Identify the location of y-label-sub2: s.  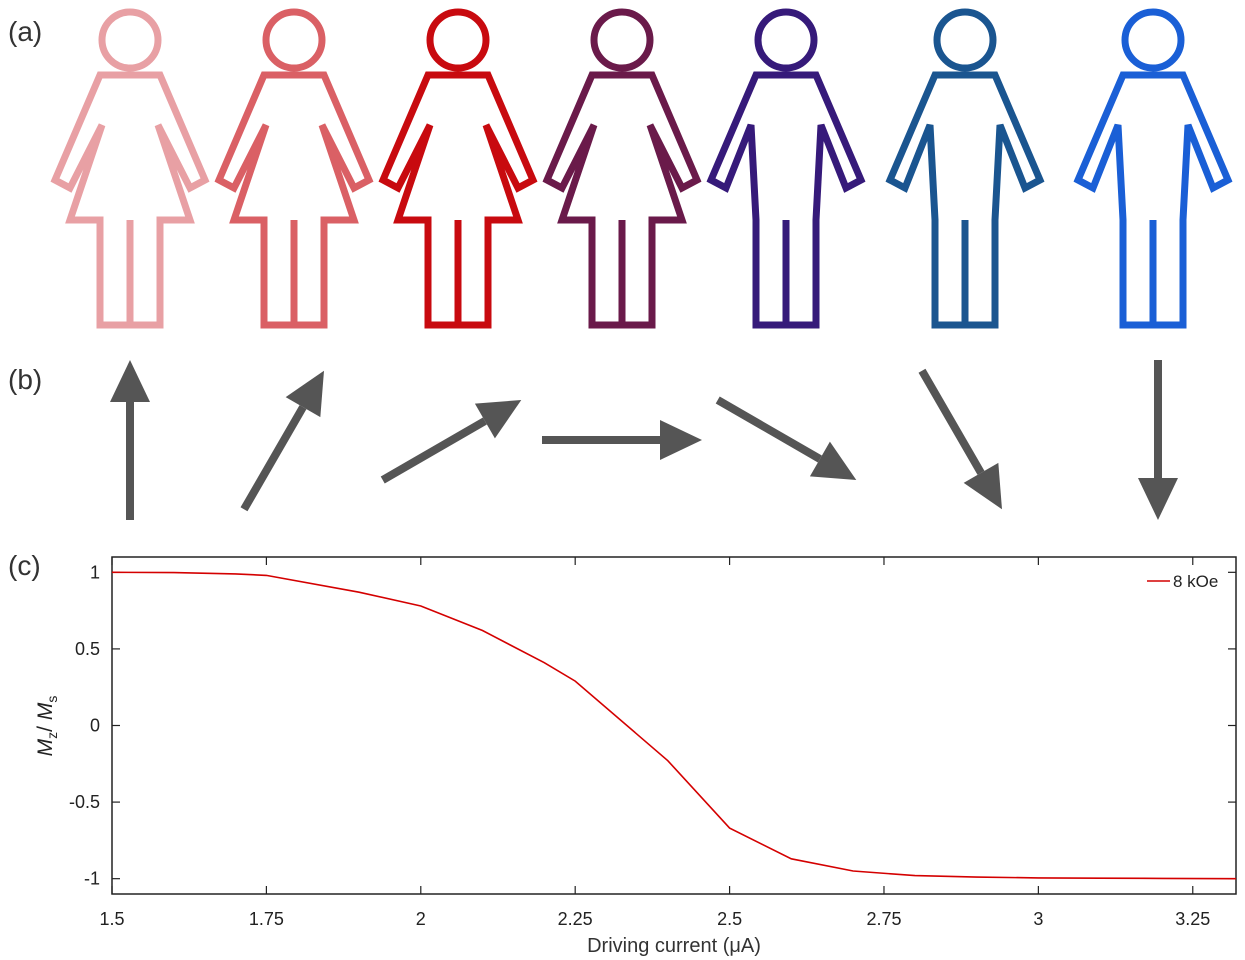
(52, 699).